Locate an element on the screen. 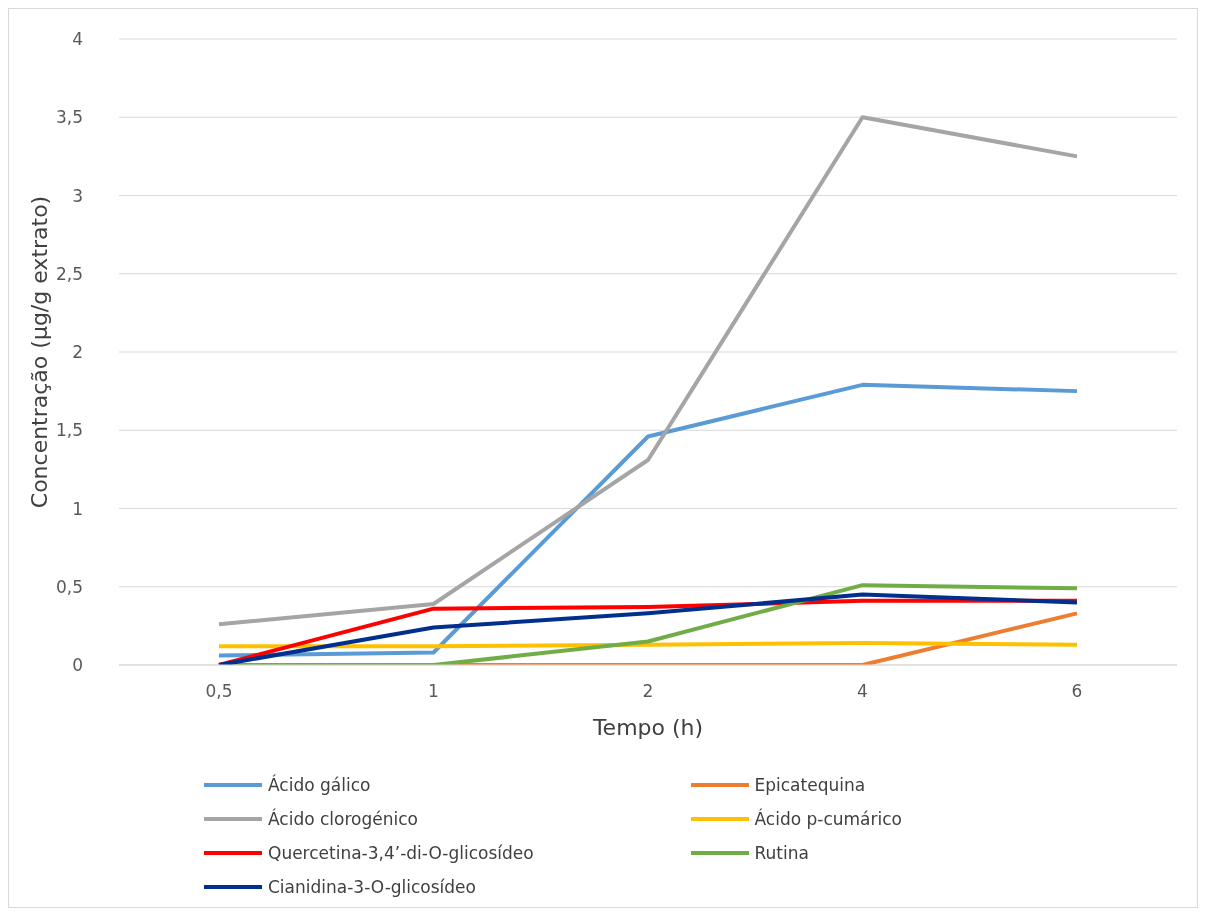 This screenshot has width=1205, height=917. legend-label: Ácido p-cumárico is located at coordinates (828, 819).